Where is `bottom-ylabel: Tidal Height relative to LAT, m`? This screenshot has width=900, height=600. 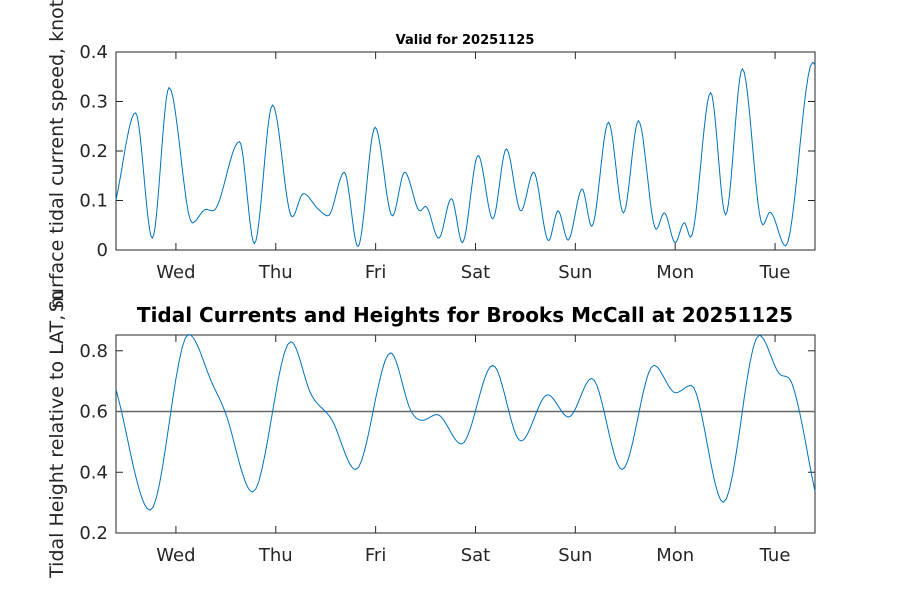
bottom-ylabel: Tidal Height relative to LAT, m is located at coordinates (57, 434).